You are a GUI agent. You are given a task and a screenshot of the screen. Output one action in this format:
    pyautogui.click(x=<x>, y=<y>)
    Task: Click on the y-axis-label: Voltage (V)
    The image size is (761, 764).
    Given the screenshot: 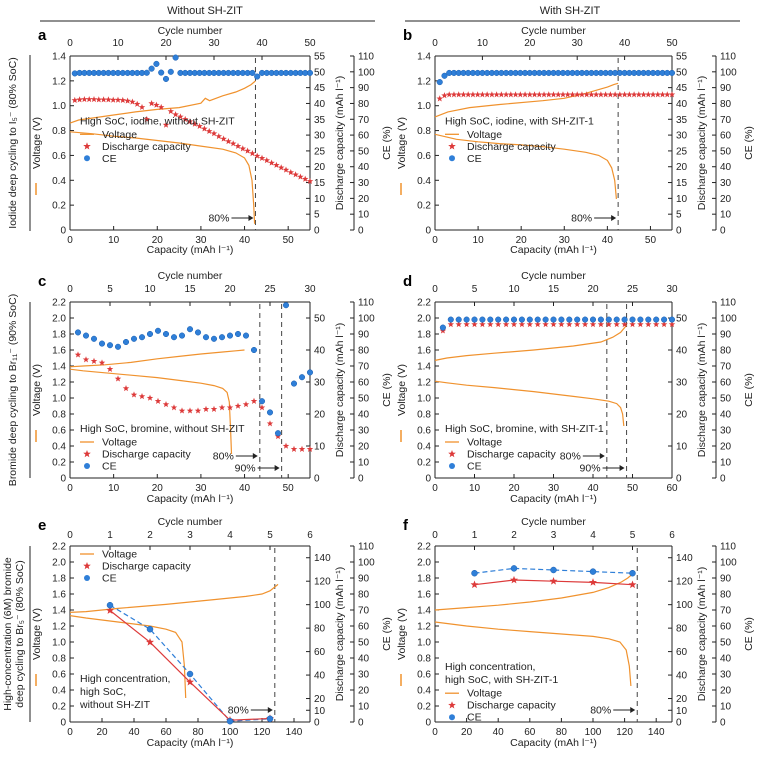 What is the action you would take?
    pyautogui.click(x=402, y=634)
    